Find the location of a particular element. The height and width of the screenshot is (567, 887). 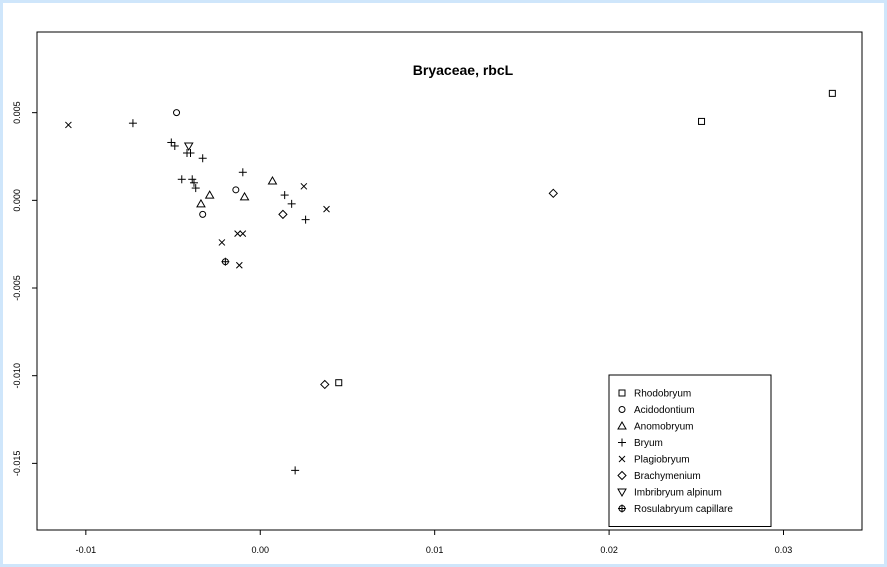

x-tick-label: 0.01 is located at coordinates (435, 550).